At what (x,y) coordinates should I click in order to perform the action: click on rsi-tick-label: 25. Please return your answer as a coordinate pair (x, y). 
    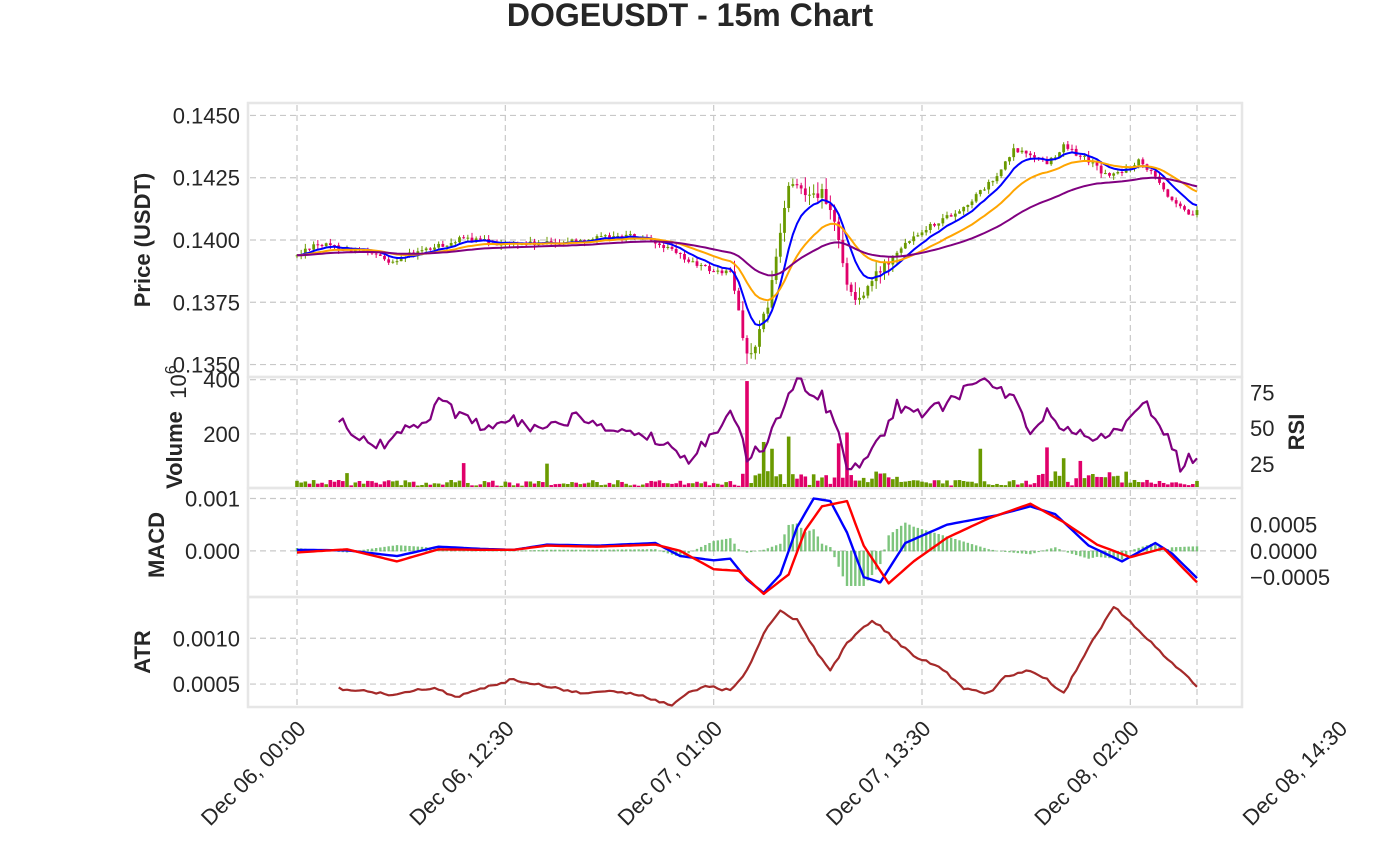
    Looking at the image, I should click on (1262, 464).